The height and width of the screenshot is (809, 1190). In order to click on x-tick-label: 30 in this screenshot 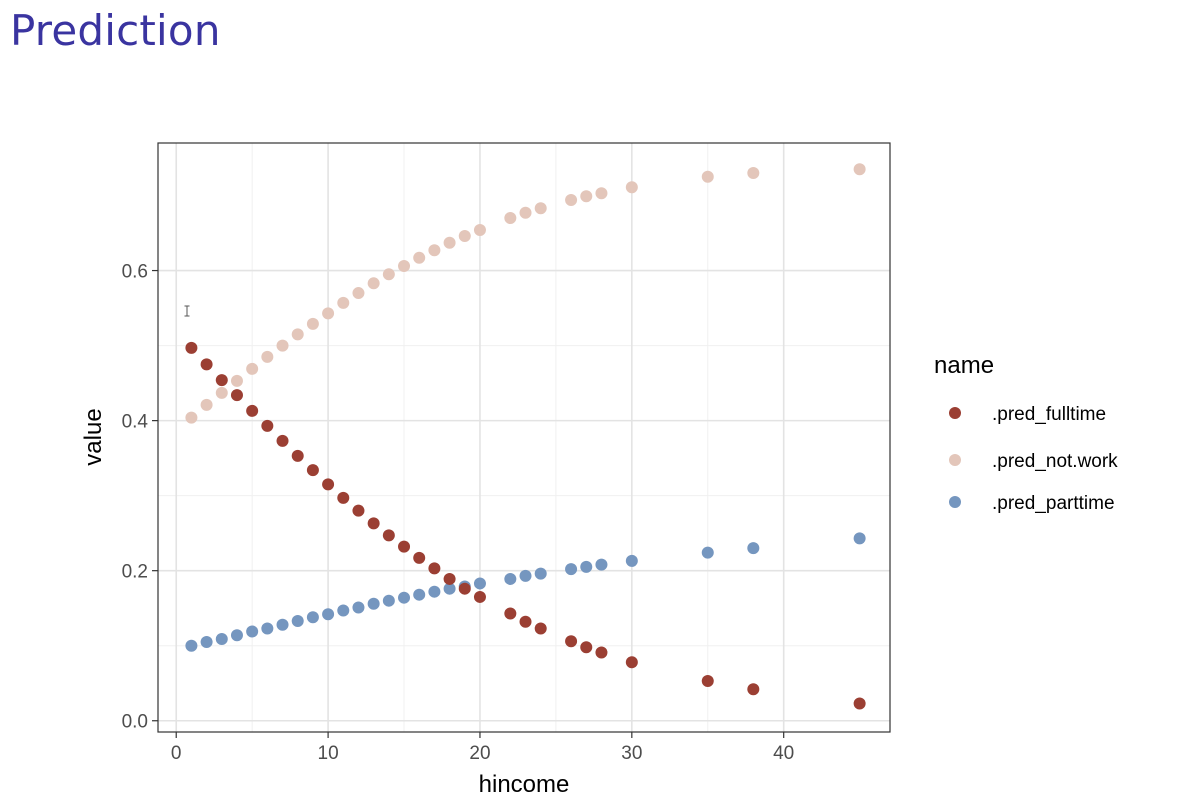, I will do `click(631, 753)`.